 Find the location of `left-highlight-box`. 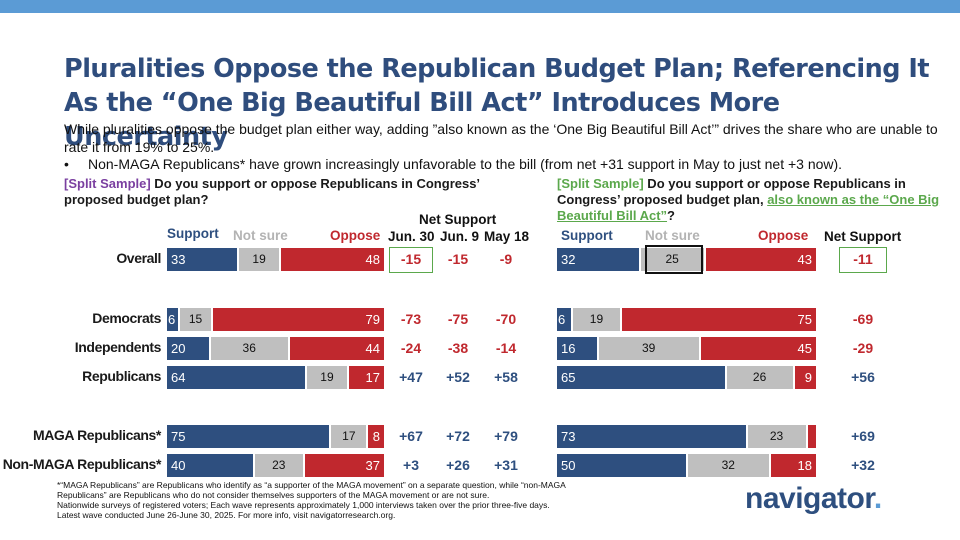

left-highlight-box is located at coordinates (411, 260).